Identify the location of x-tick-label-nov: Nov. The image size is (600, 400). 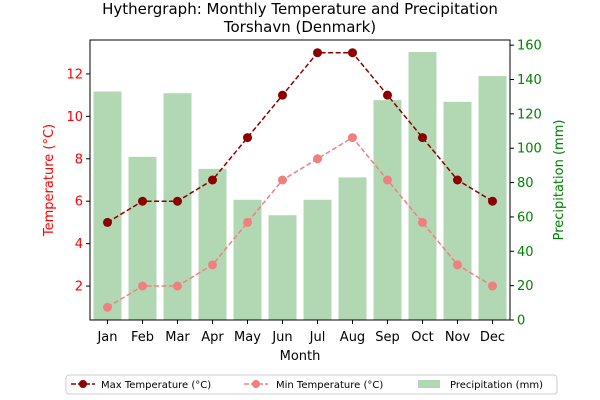
(458, 337).